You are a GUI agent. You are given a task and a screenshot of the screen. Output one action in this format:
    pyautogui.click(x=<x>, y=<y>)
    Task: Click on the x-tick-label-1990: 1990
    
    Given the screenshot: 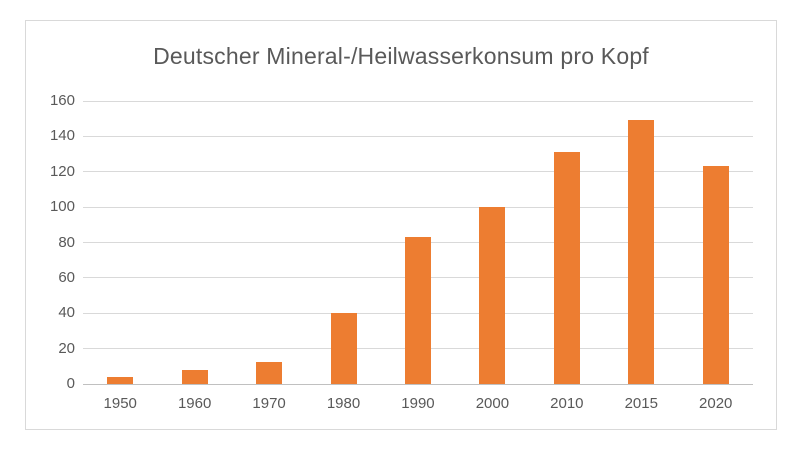 What is the action you would take?
    pyautogui.click(x=418, y=403)
    